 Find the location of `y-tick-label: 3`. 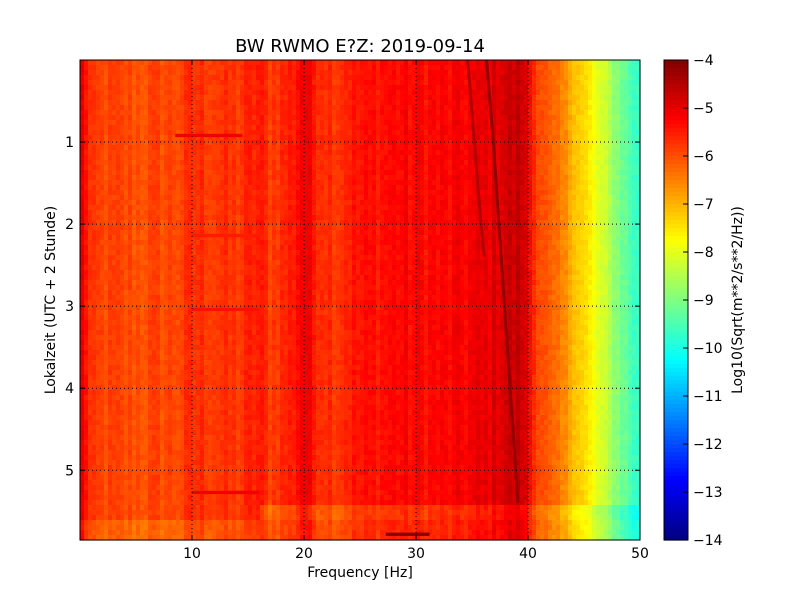

y-tick-label: 3 is located at coordinates (69, 307).